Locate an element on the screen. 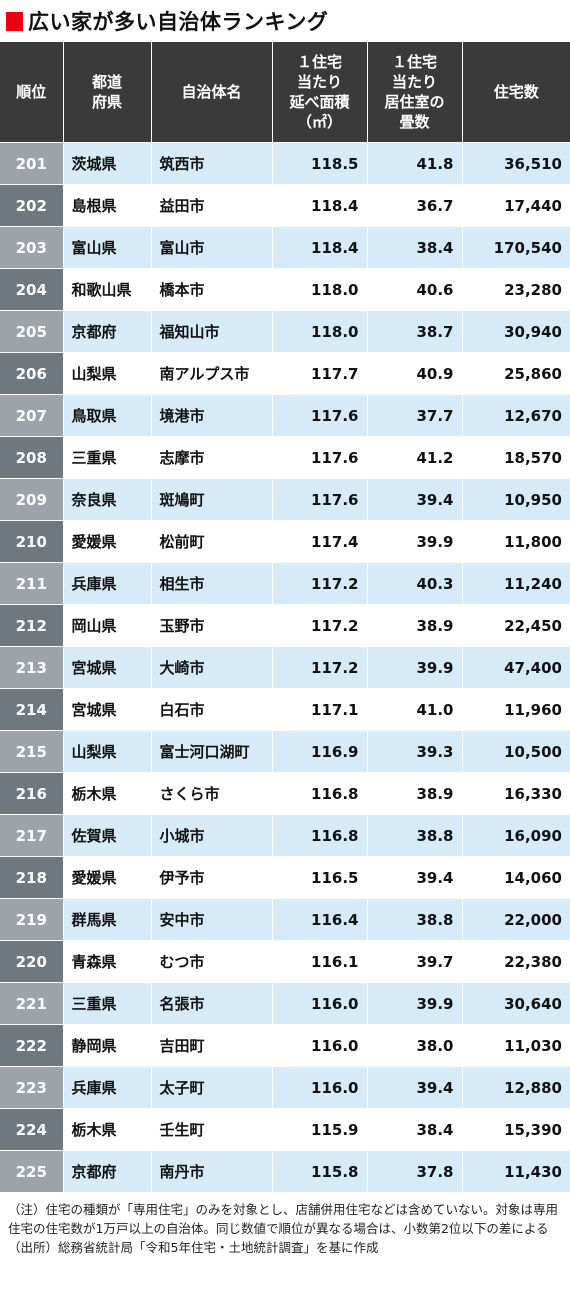  tatami-cell: 41.2 is located at coordinates (414, 457).